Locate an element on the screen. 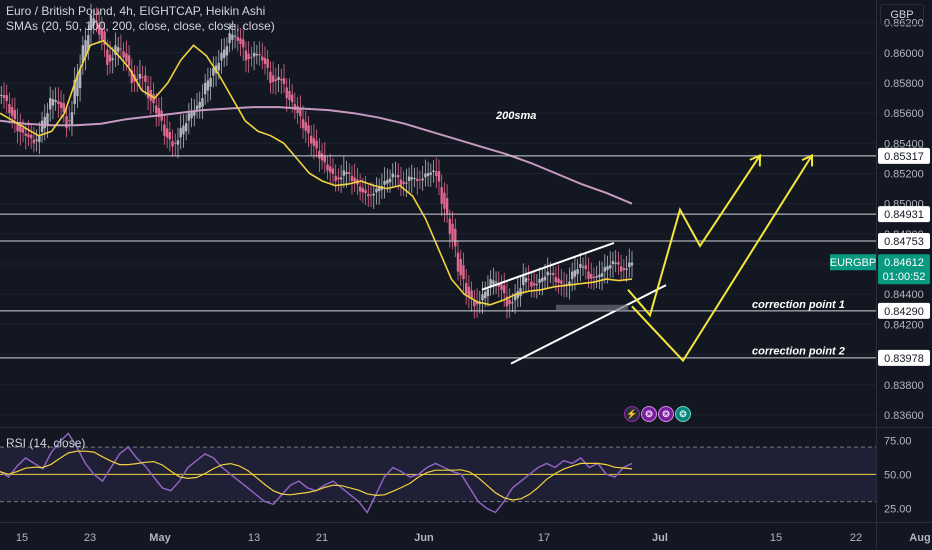 Image resolution: width=932 pixels, height=550 pixels. earnings-icon: ❂ is located at coordinates (683, 414).